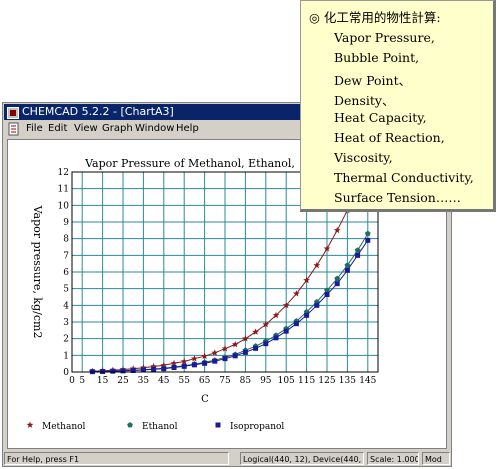 Image resolution: width=500 pixels, height=469 pixels. What do you see at coordinates (266, 381) in the screenshot?
I see `x-tick-label: 95` at bounding box center [266, 381].